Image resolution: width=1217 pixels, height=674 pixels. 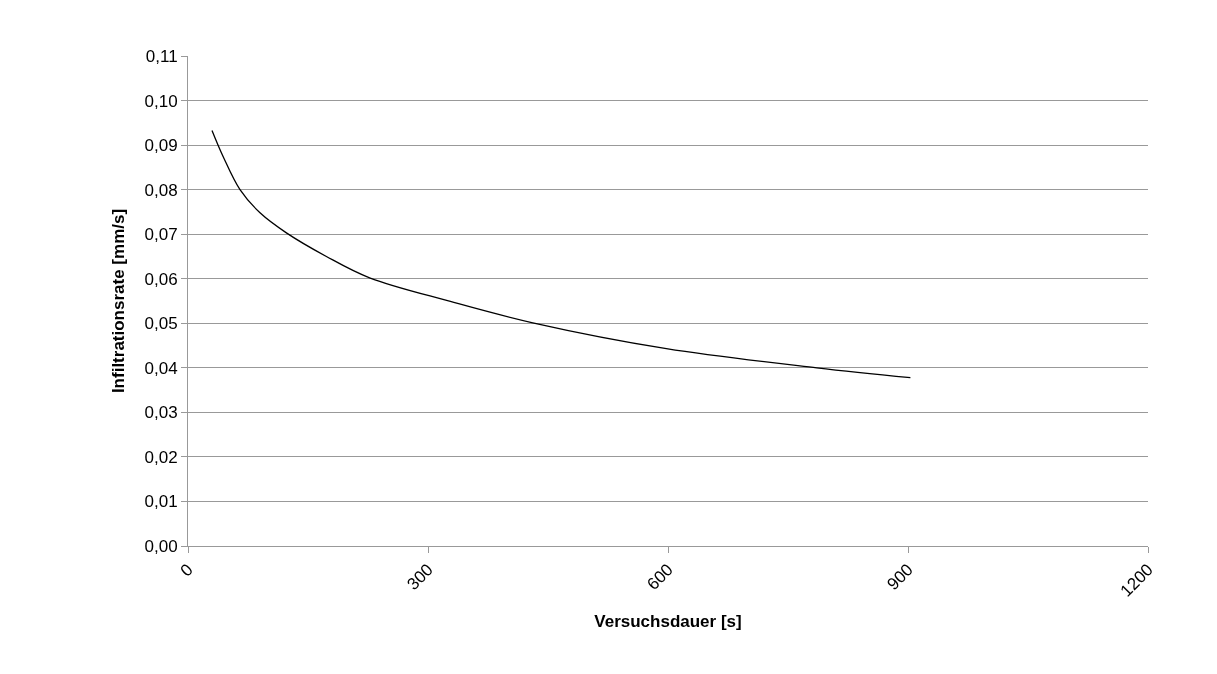 What do you see at coordinates (119, 301) in the screenshot?
I see `y-axis-title: Infiltrationsrate [mm/s]` at bounding box center [119, 301].